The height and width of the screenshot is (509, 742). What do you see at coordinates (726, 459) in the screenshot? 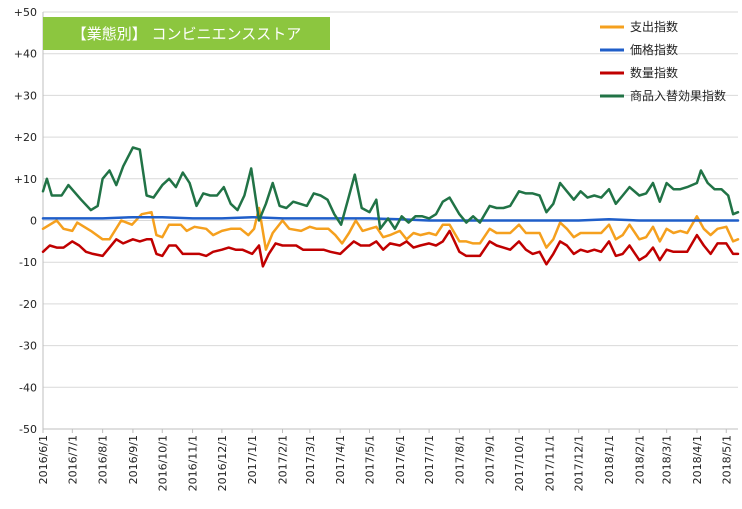
I see `x-tick-label: 2018/5/1` at bounding box center [726, 459].